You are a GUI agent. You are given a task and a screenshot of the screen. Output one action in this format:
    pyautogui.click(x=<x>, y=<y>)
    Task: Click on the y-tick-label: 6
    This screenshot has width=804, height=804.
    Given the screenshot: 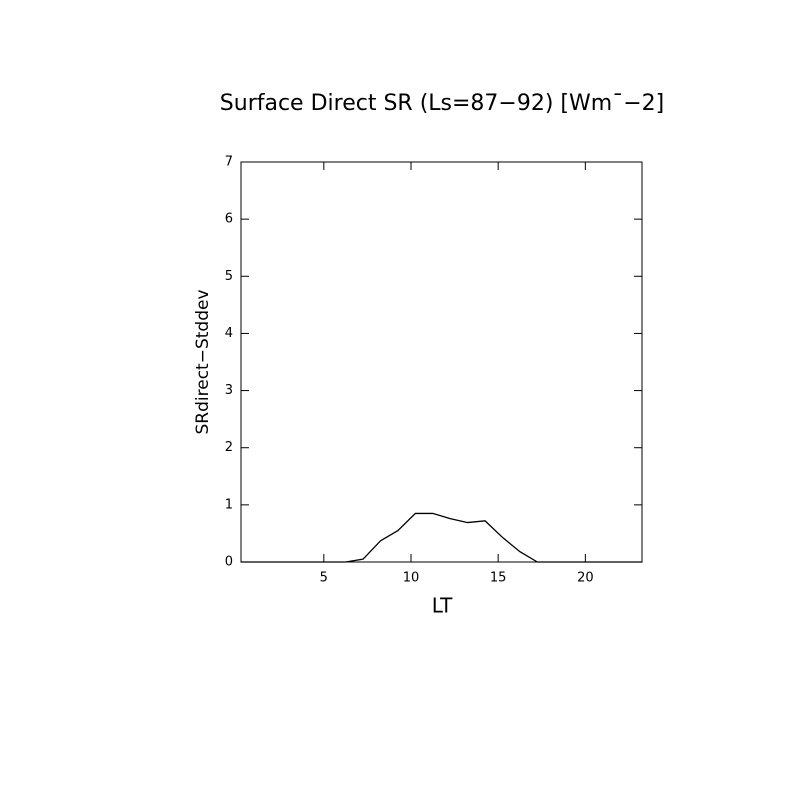 What is the action you would take?
    pyautogui.click(x=229, y=219)
    